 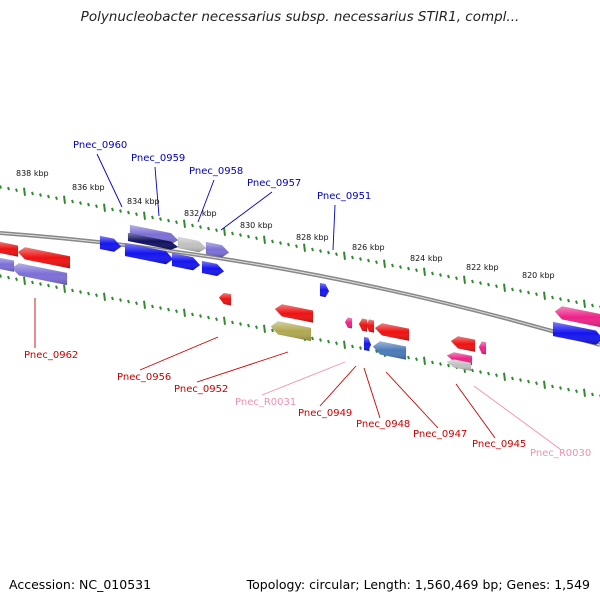 I want to click on gene-label: Pnec_0962, so click(x=51, y=355).